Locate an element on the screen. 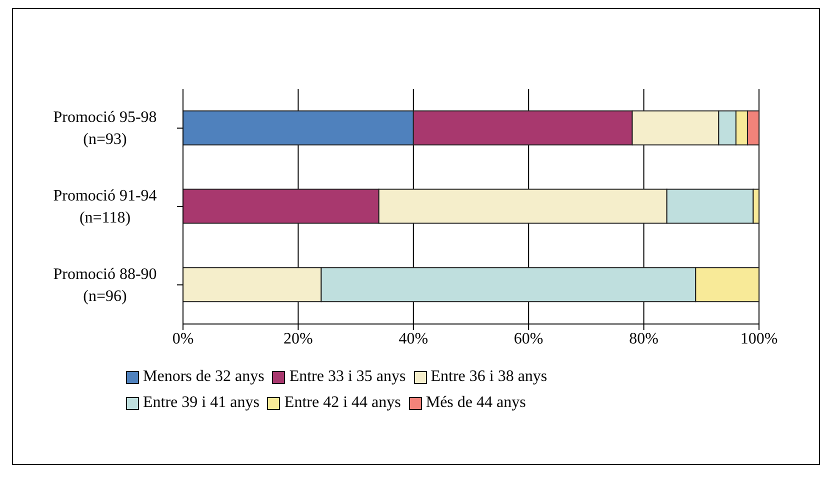 This screenshot has height=489, width=828. y-tick-label: Promoció 91-94 (n=118) is located at coordinates (105, 207).